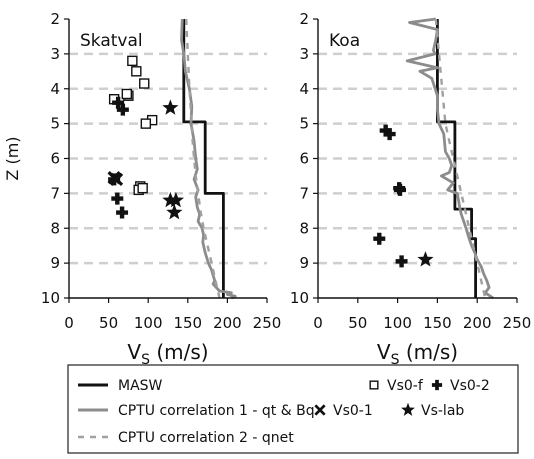 Image resolution: width=534 pixels, height=459 pixels. What do you see at coordinates (140, 386) in the screenshot?
I see `legend-label: MASW` at bounding box center [140, 386].